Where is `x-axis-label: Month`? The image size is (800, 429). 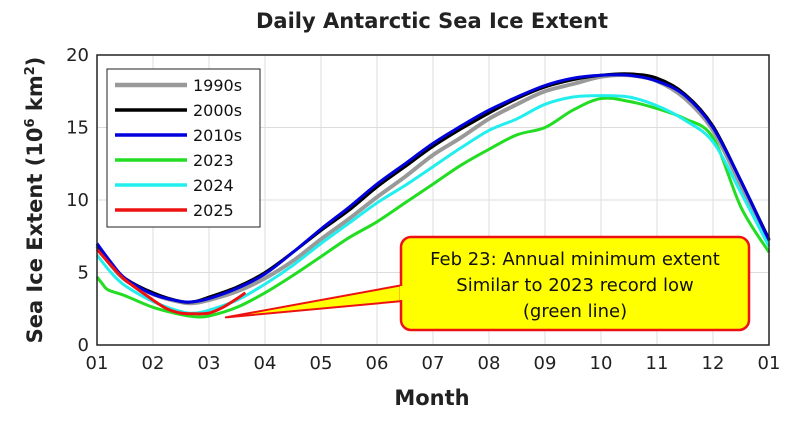
x-axis-label: Month is located at coordinates (431, 398).